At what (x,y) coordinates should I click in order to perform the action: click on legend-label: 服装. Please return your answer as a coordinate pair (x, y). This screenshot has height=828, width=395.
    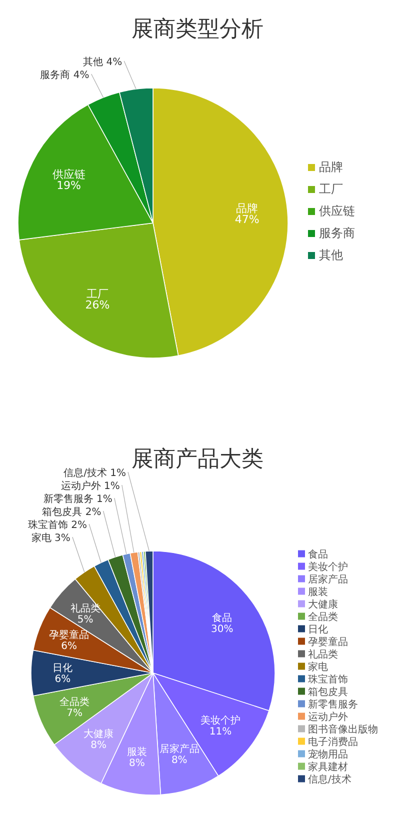
    Looking at the image, I should click on (318, 592).